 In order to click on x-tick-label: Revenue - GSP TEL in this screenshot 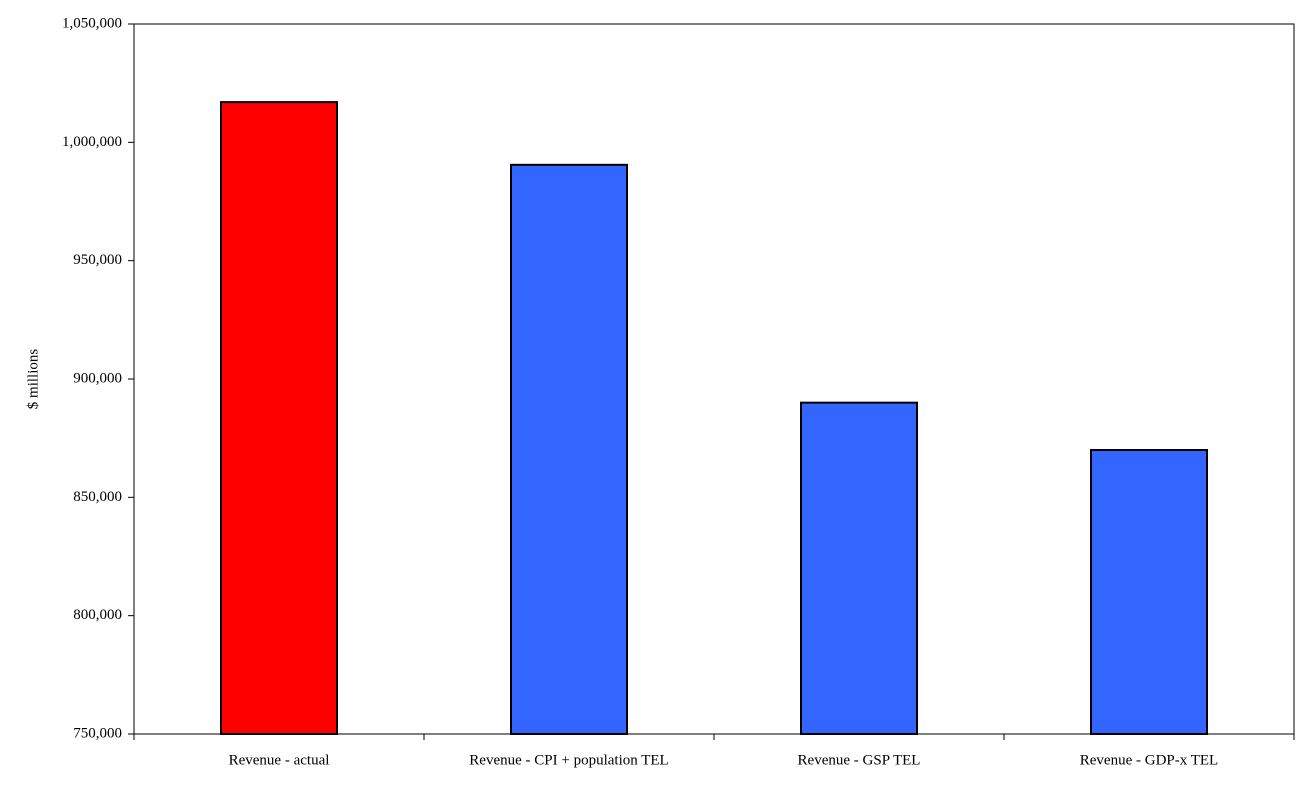, I will do `click(859, 760)`.